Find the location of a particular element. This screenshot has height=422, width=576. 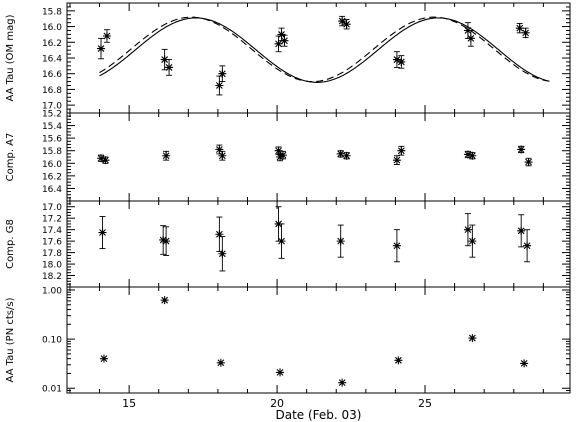

y-tick-label: 17.6 is located at coordinates (52, 243).